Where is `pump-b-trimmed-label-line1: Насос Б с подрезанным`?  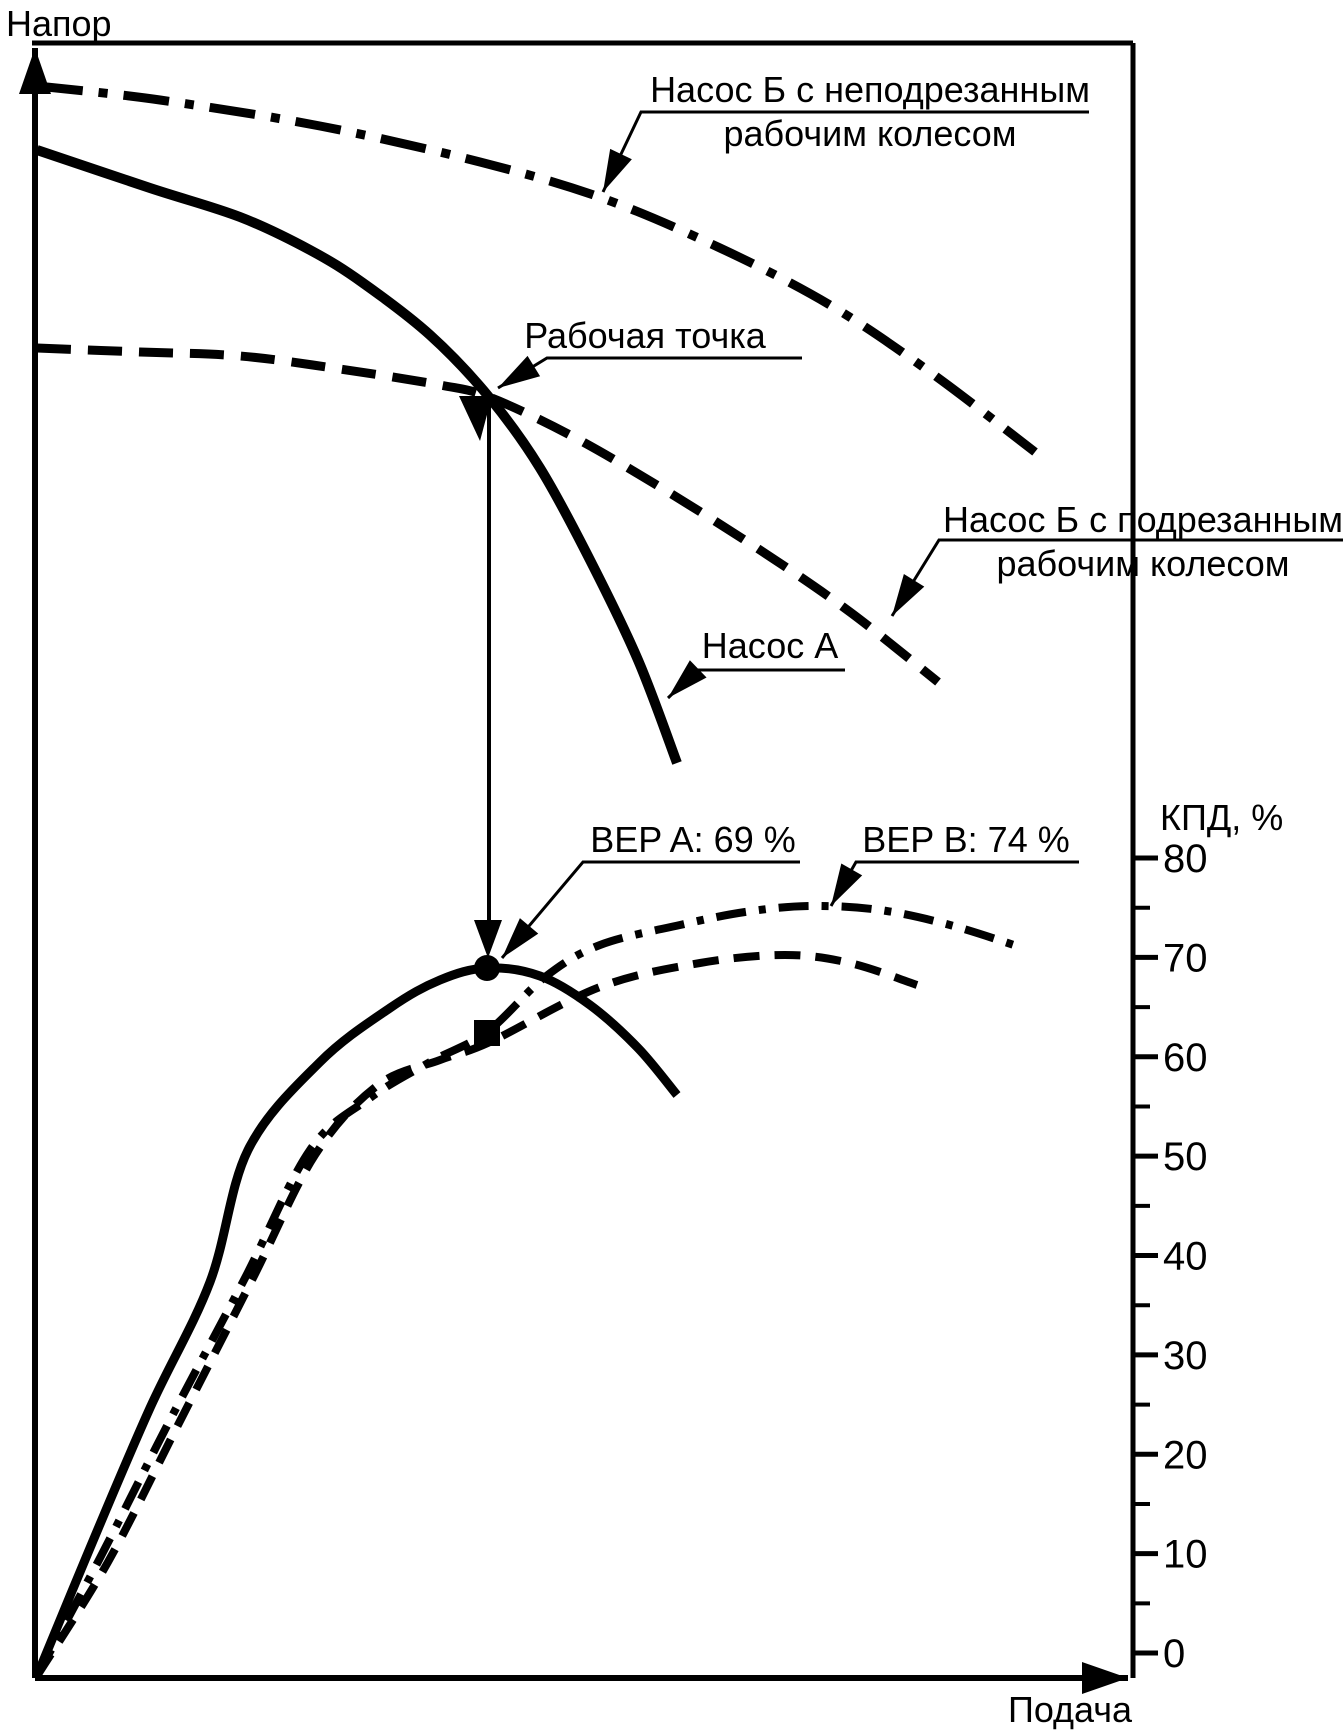
pump-b-trimmed-label-line1: Насос Б с подрезанным is located at coordinates (1143, 519).